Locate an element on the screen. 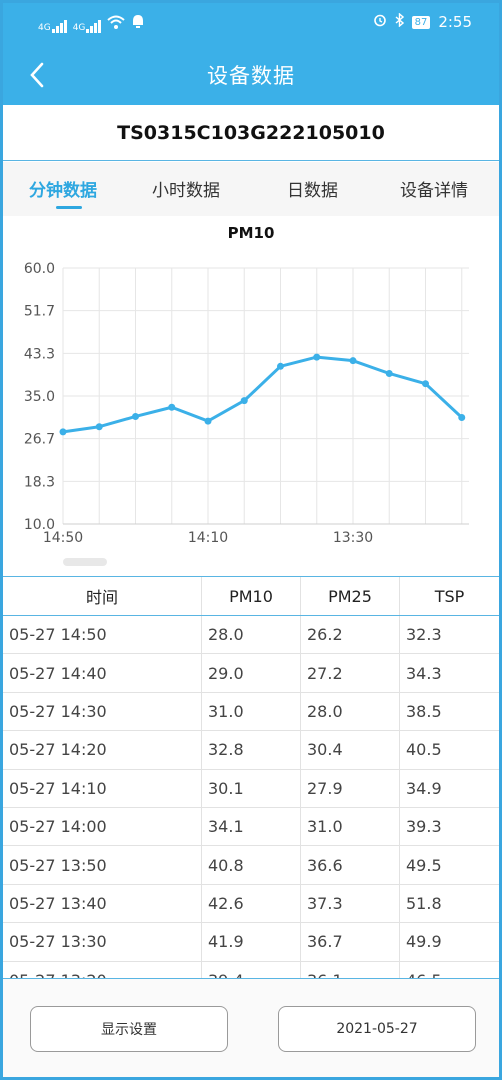 The width and height of the screenshot is (502, 1080). date-picker-button: 2021-05-27 is located at coordinates (377, 1029).